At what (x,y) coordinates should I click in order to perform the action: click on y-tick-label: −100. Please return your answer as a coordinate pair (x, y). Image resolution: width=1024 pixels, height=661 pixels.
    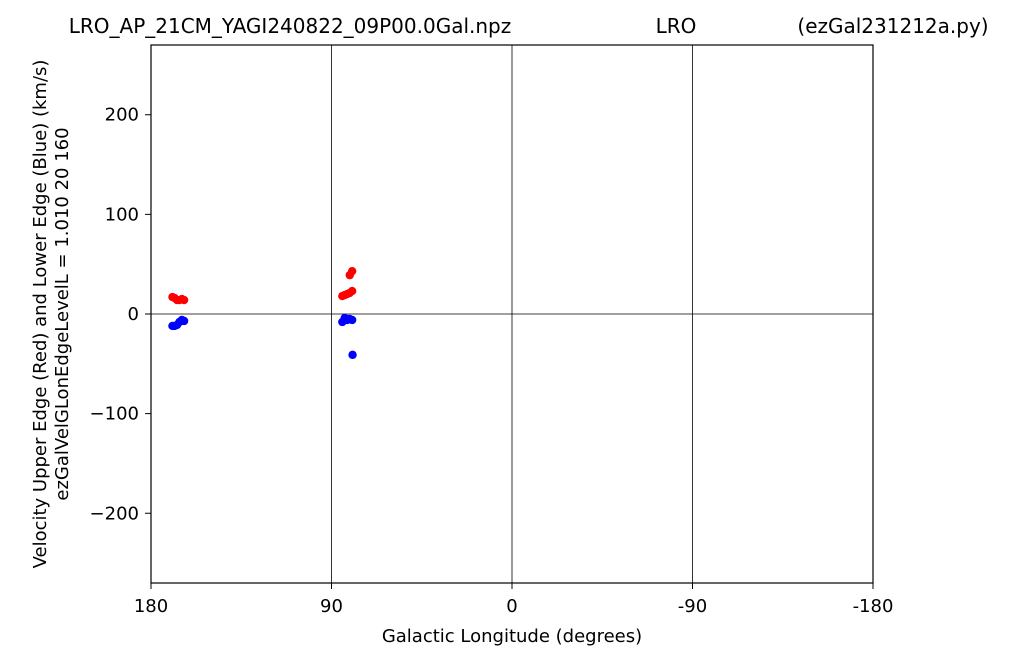
    Looking at the image, I should click on (114, 414).